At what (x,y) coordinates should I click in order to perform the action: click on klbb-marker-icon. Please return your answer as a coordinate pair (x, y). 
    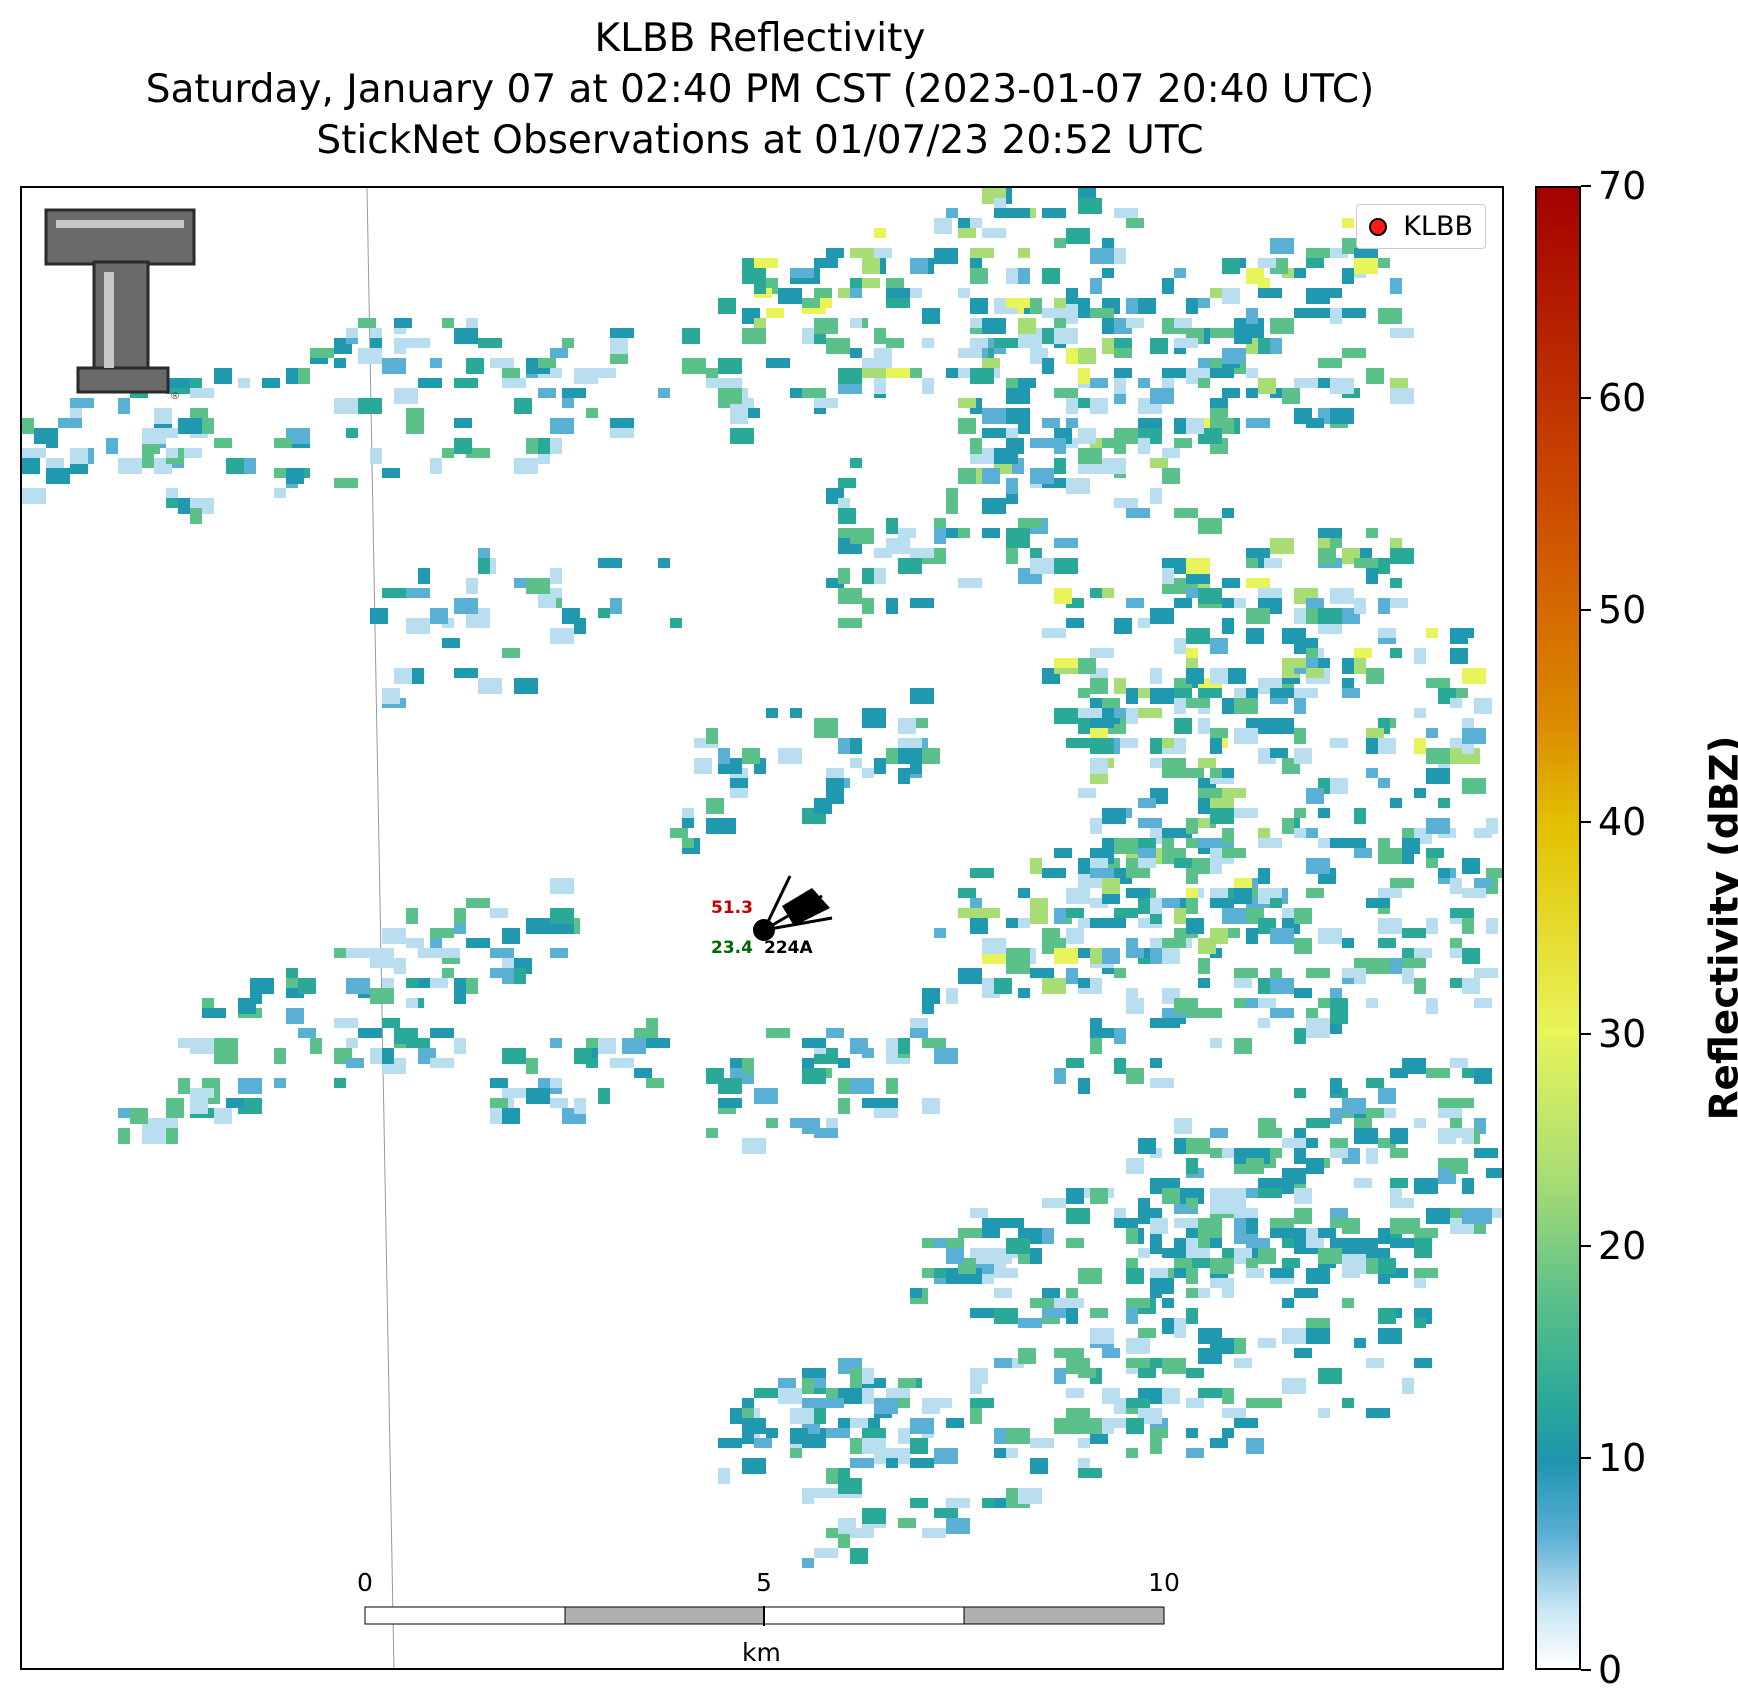
    Looking at the image, I should click on (1378, 226).